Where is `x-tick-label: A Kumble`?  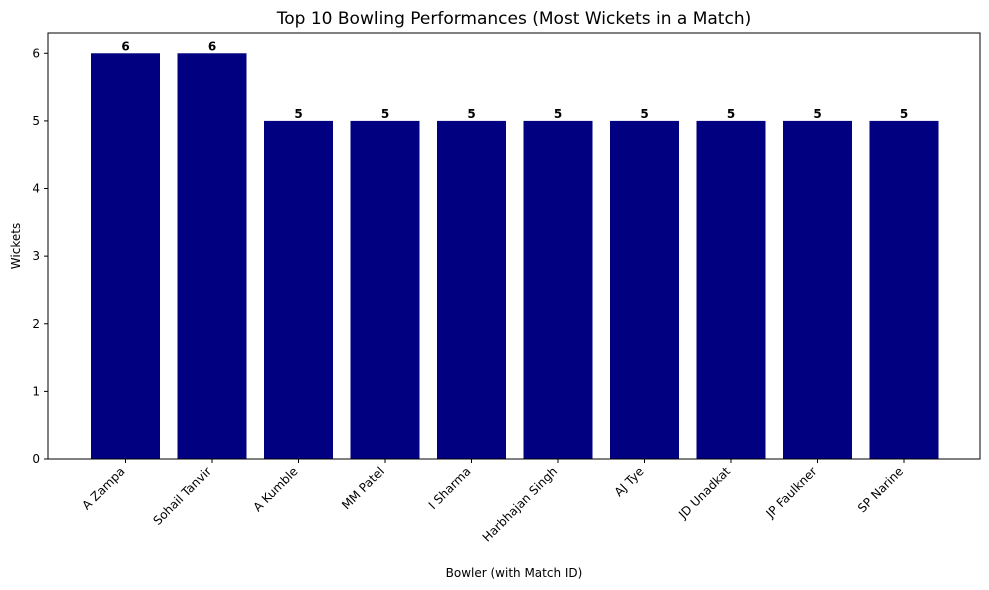 x-tick-label: A Kumble is located at coordinates (275, 489).